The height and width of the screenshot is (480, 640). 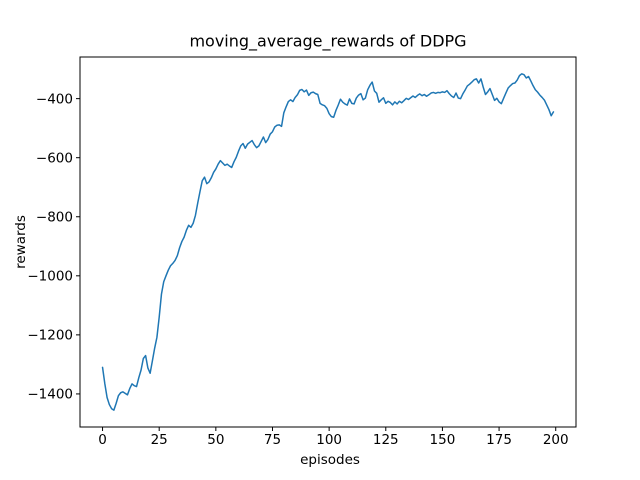 I want to click on x-tick-label: 175, so click(x=499, y=440).